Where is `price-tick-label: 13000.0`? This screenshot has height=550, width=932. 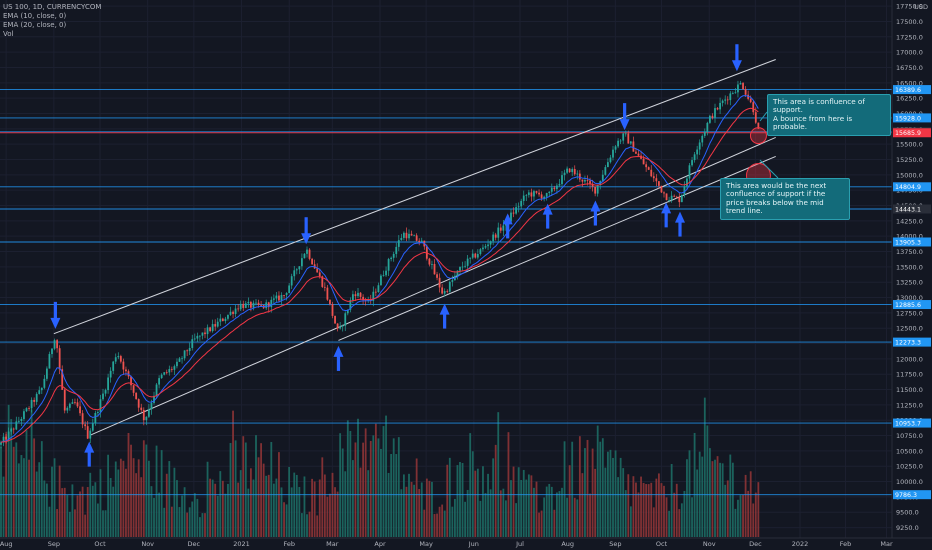 price-tick-label: 13000.0 is located at coordinates (909, 298).